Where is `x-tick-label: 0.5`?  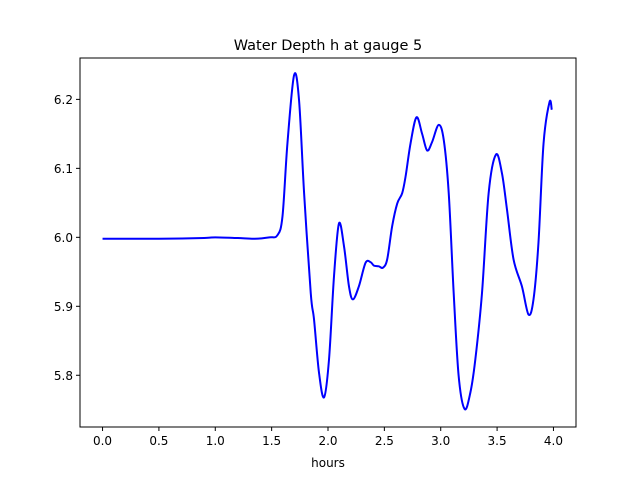 x-tick-label: 0.5 is located at coordinates (158, 441).